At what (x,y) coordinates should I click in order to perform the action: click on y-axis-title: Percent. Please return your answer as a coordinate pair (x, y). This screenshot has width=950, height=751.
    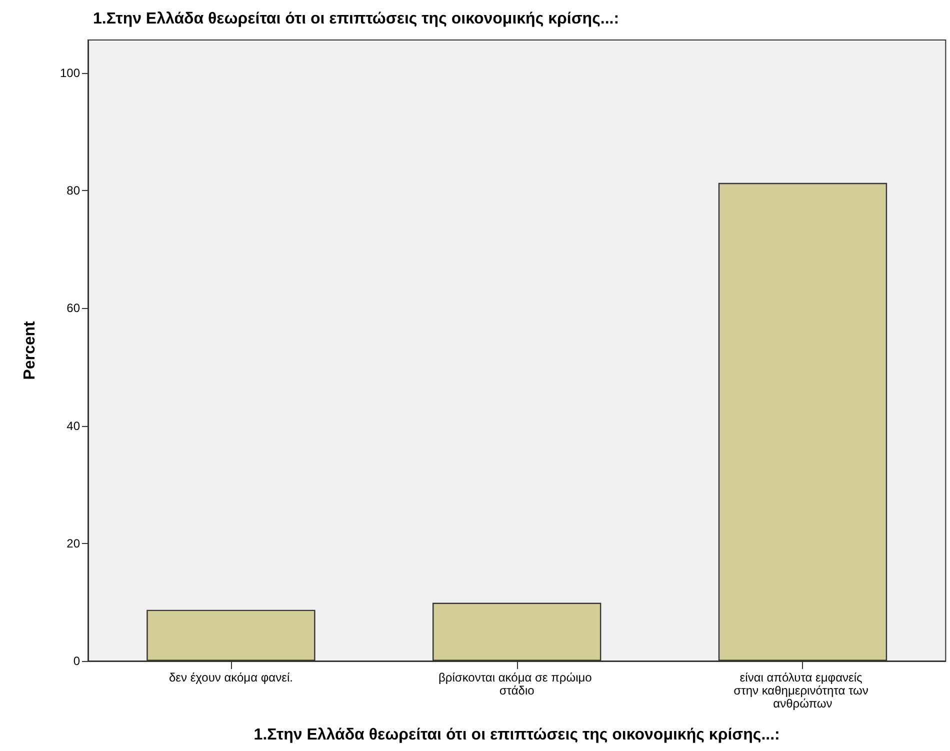
    Looking at the image, I should click on (30, 350).